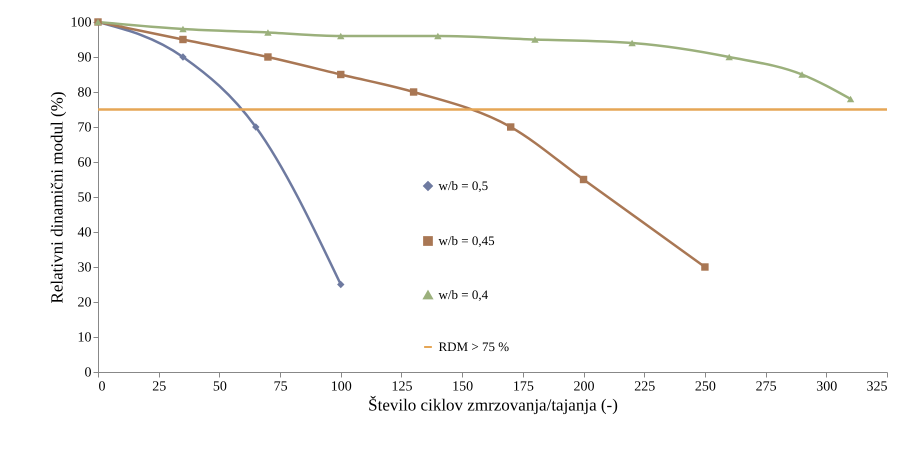  I want to click on x-tick-label: 50, so click(219, 387).